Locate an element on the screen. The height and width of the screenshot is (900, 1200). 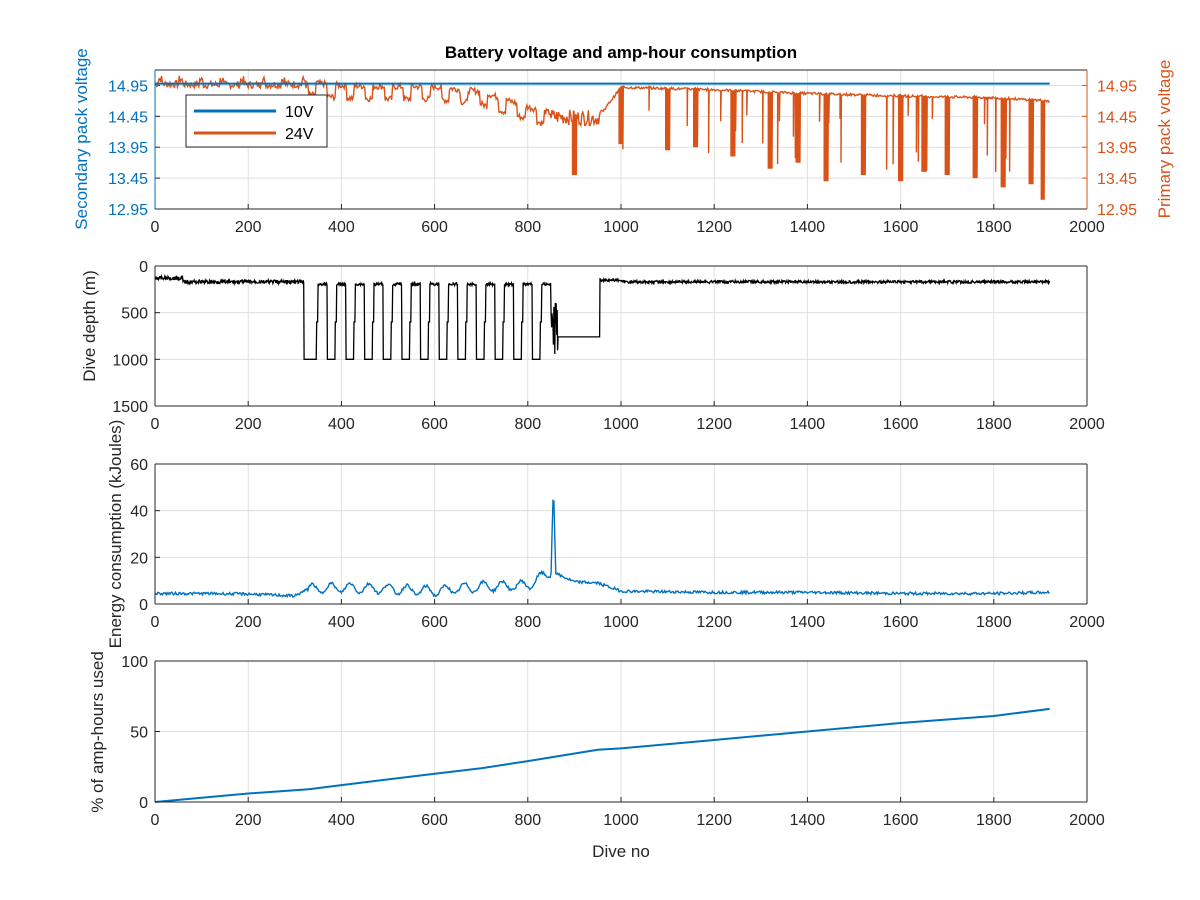
y-tick-label: 40 is located at coordinates (139, 512).